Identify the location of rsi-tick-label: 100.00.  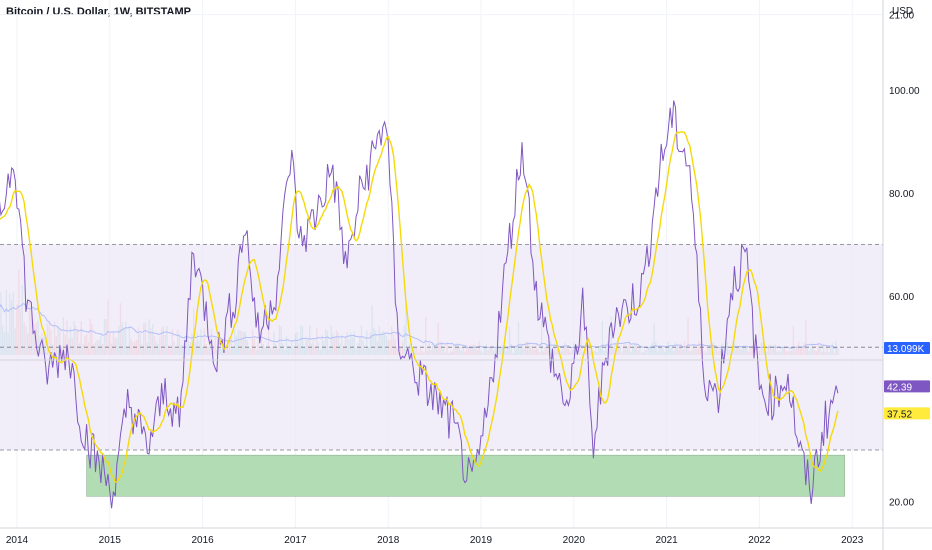
(904, 91).